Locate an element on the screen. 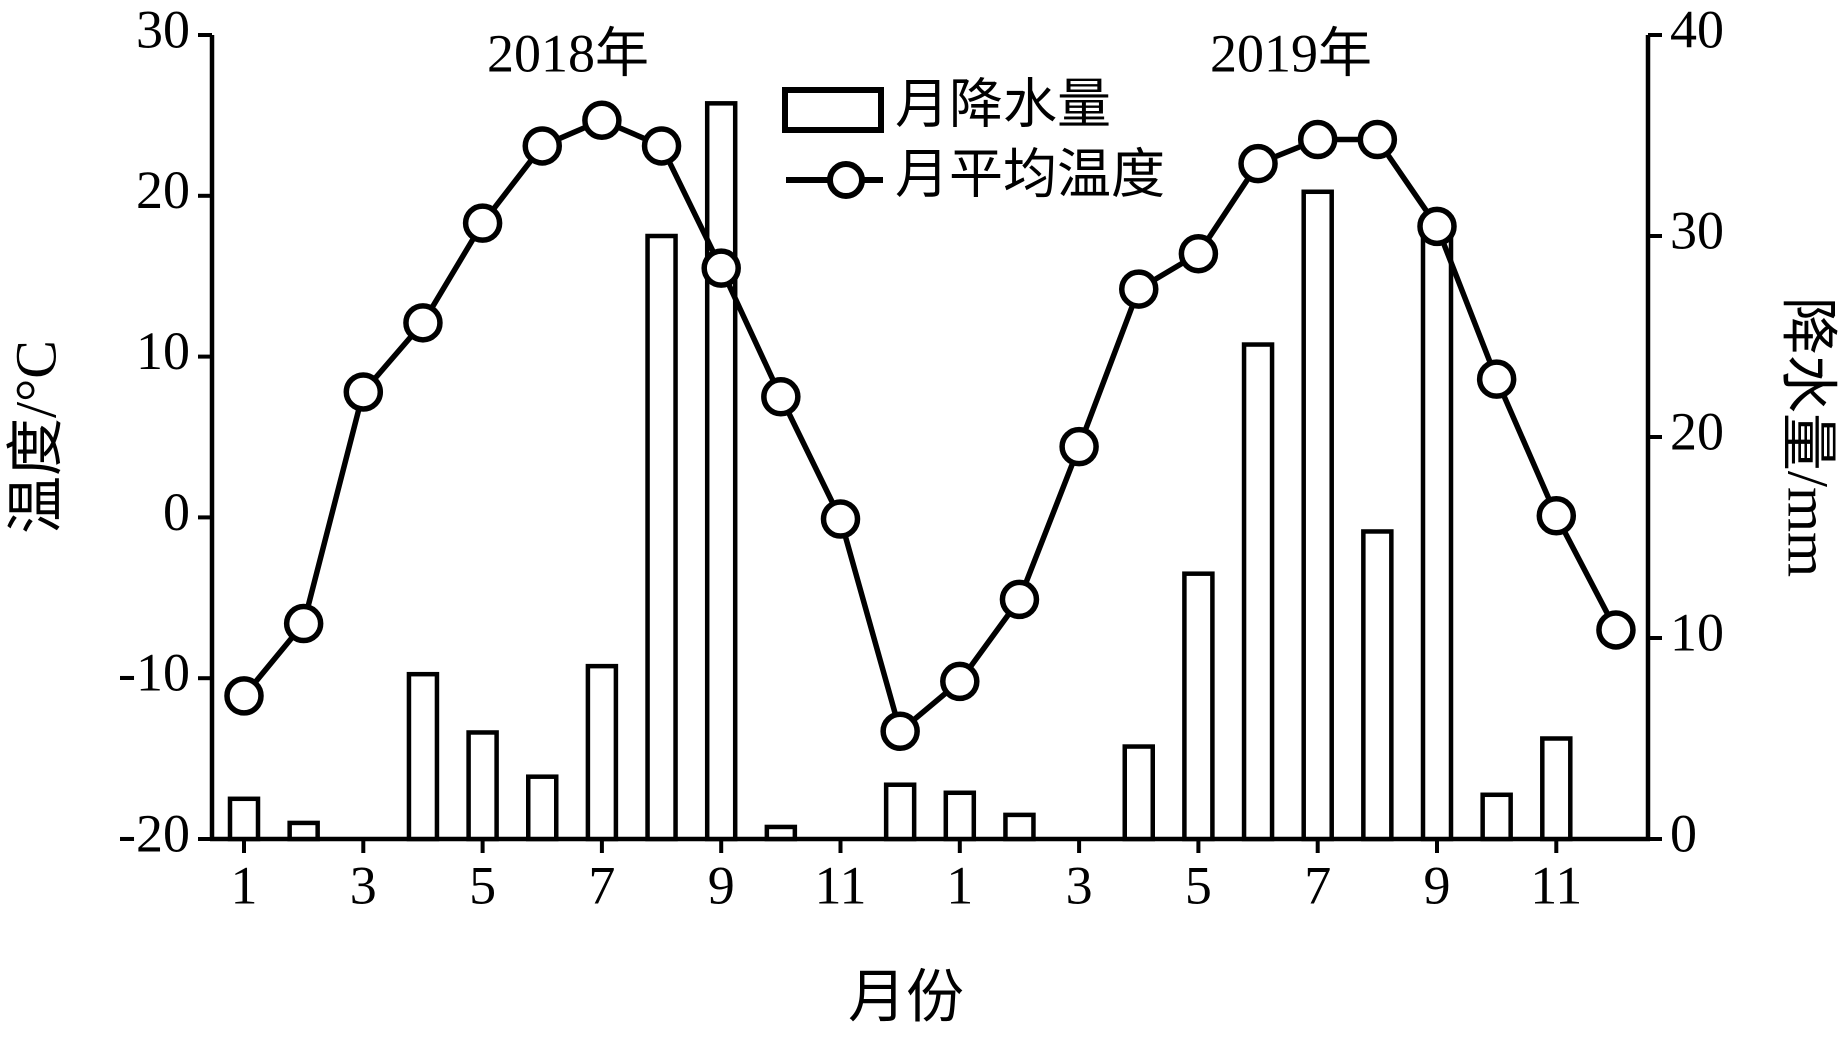 The image size is (1845, 1041). annotation: 2018年 is located at coordinates (568, 53).